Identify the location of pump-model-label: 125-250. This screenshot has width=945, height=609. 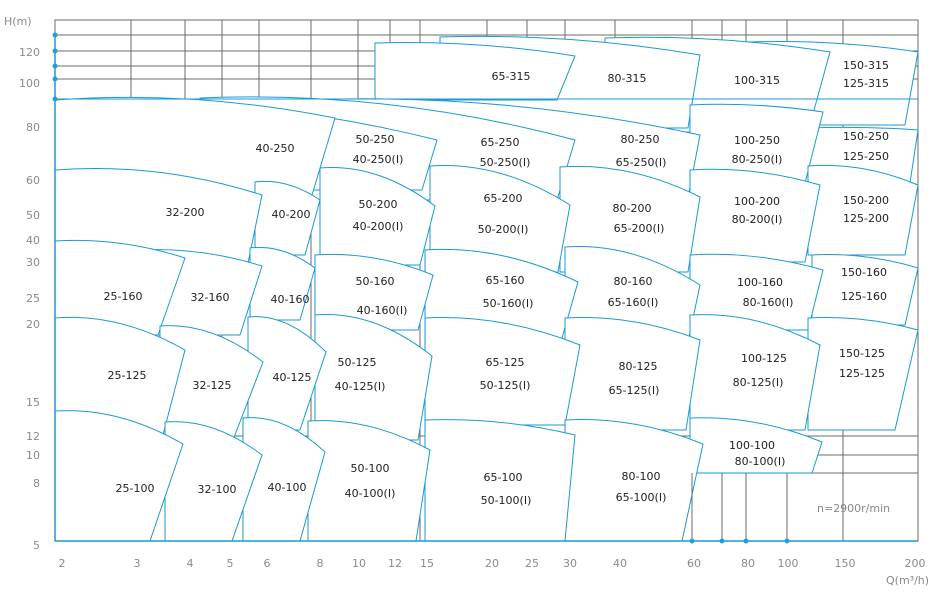
(866, 156).